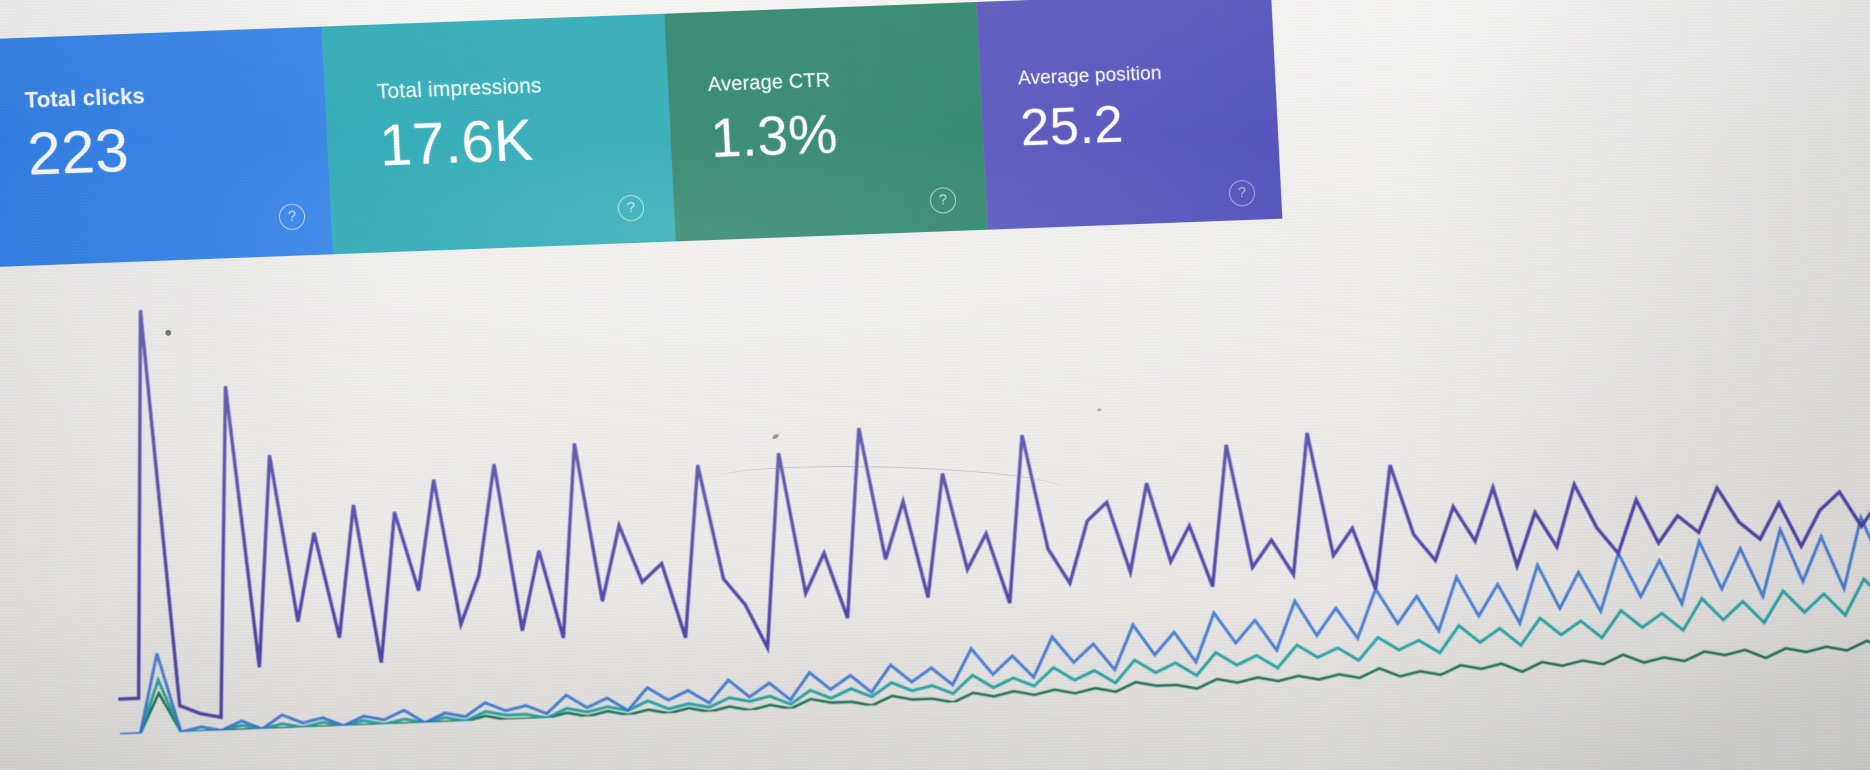 This screenshot has width=1870, height=770. Describe the element at coordinates (1072, 126) in the screenshot. I see `metric-card-value: 25.2` at that location.